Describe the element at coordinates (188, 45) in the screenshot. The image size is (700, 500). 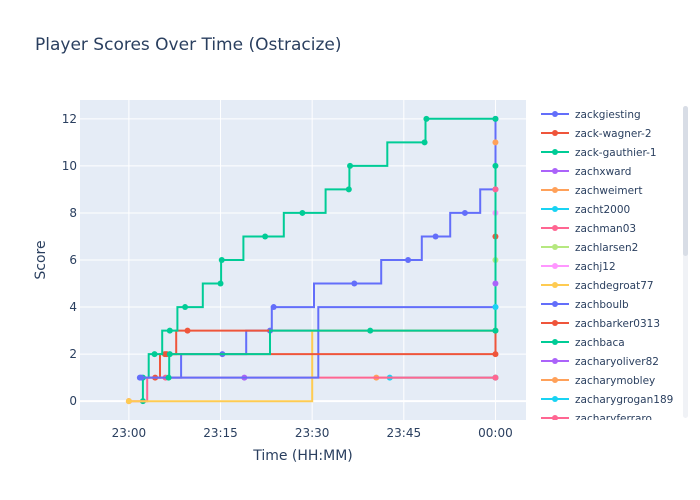
I see `chart-title: Player Scores Over Time (Ostracize)` at that location.